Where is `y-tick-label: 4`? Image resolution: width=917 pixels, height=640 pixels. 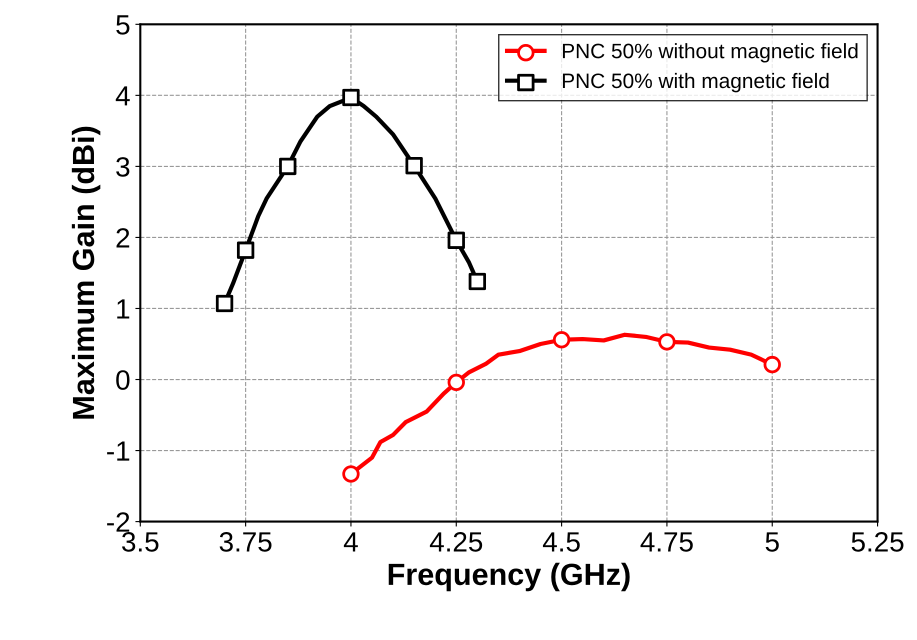
y-tick-label: 4 is located at coordinates (123, 96).